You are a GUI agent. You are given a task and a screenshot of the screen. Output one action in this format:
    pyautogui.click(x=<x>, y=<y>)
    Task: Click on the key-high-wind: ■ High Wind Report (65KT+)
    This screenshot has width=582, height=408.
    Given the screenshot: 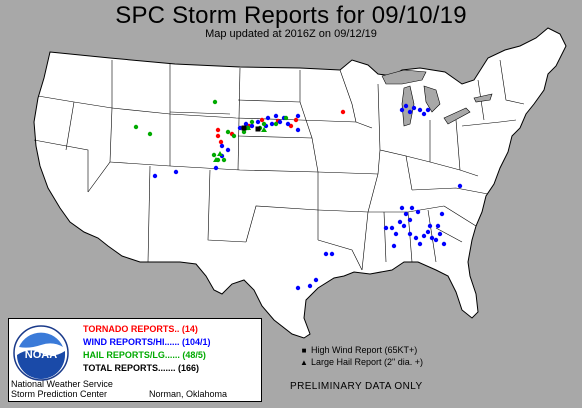 What is the action you would take?
    pyautogui.click(x=361, y=350)
    